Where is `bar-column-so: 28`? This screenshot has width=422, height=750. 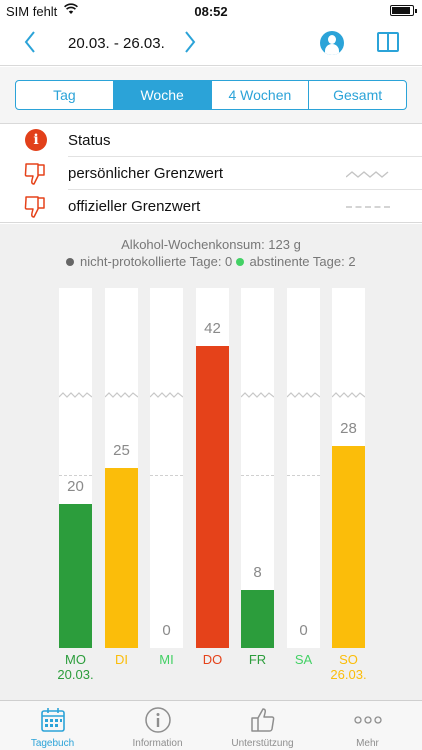
bar-column-so: 28 is located at coordinates (348, 468).